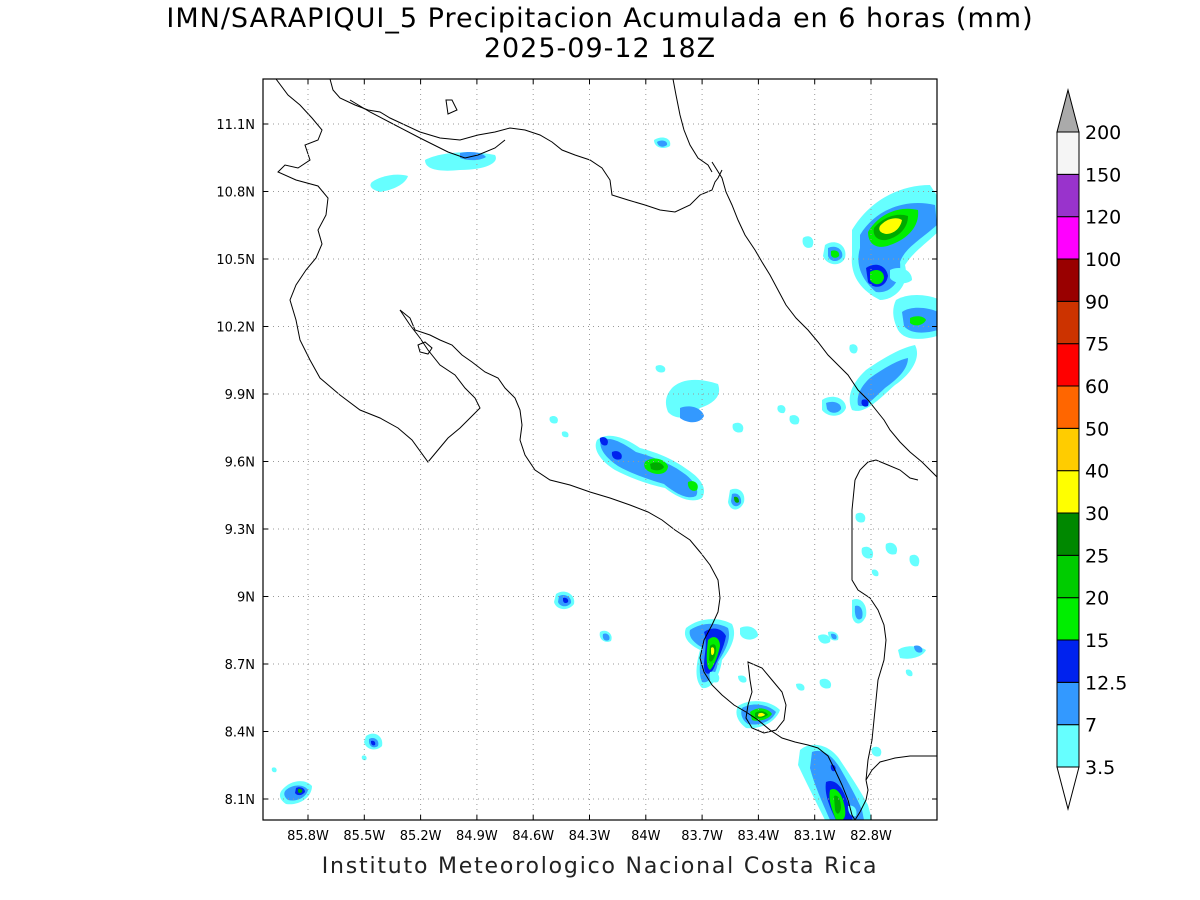  What do you see at coordinates (240, 665) in the screenshot?
I see `lat-tick-label: 8.7N` at bounding box center [240, 665].